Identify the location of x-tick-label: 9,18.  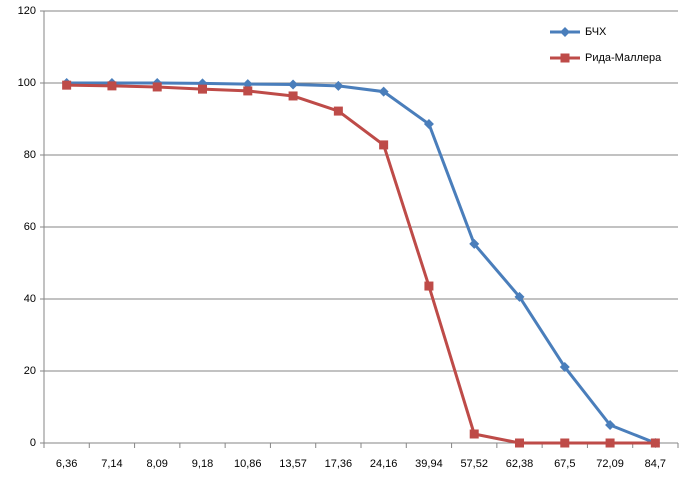
(202, 464).